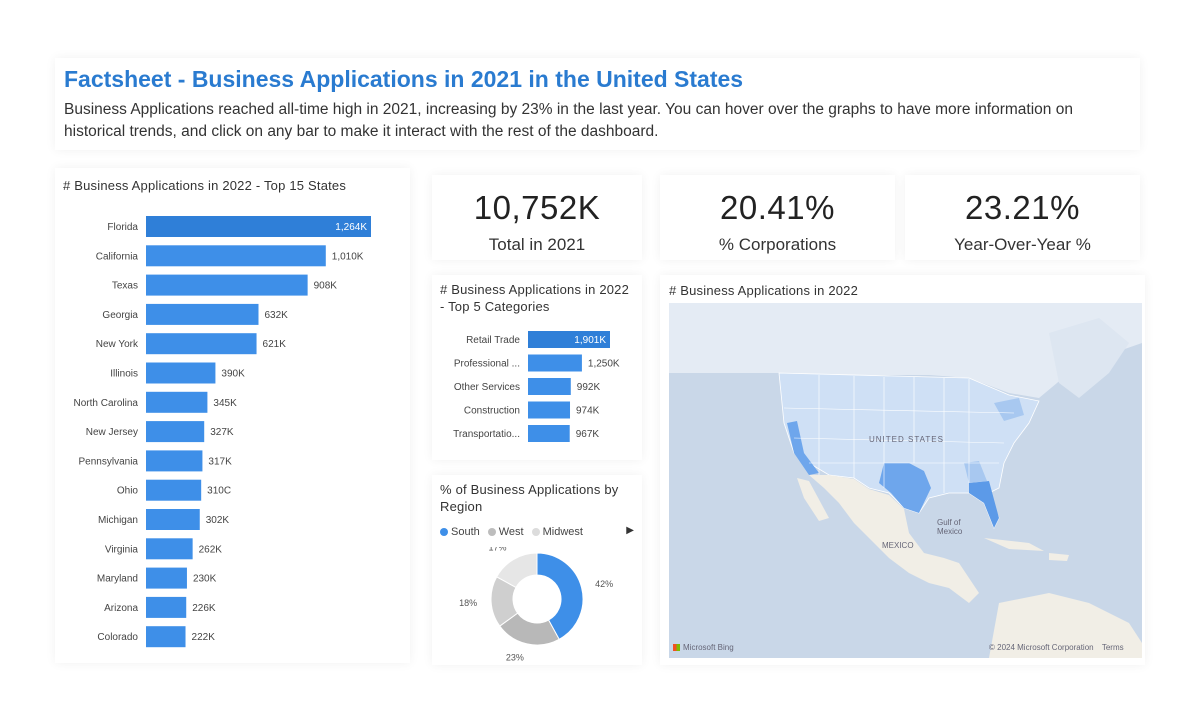 The height and width of the screenshot is (725, 1200). I want to click on kpi-total: 10,752K Total in 2021, so click(537, 217).